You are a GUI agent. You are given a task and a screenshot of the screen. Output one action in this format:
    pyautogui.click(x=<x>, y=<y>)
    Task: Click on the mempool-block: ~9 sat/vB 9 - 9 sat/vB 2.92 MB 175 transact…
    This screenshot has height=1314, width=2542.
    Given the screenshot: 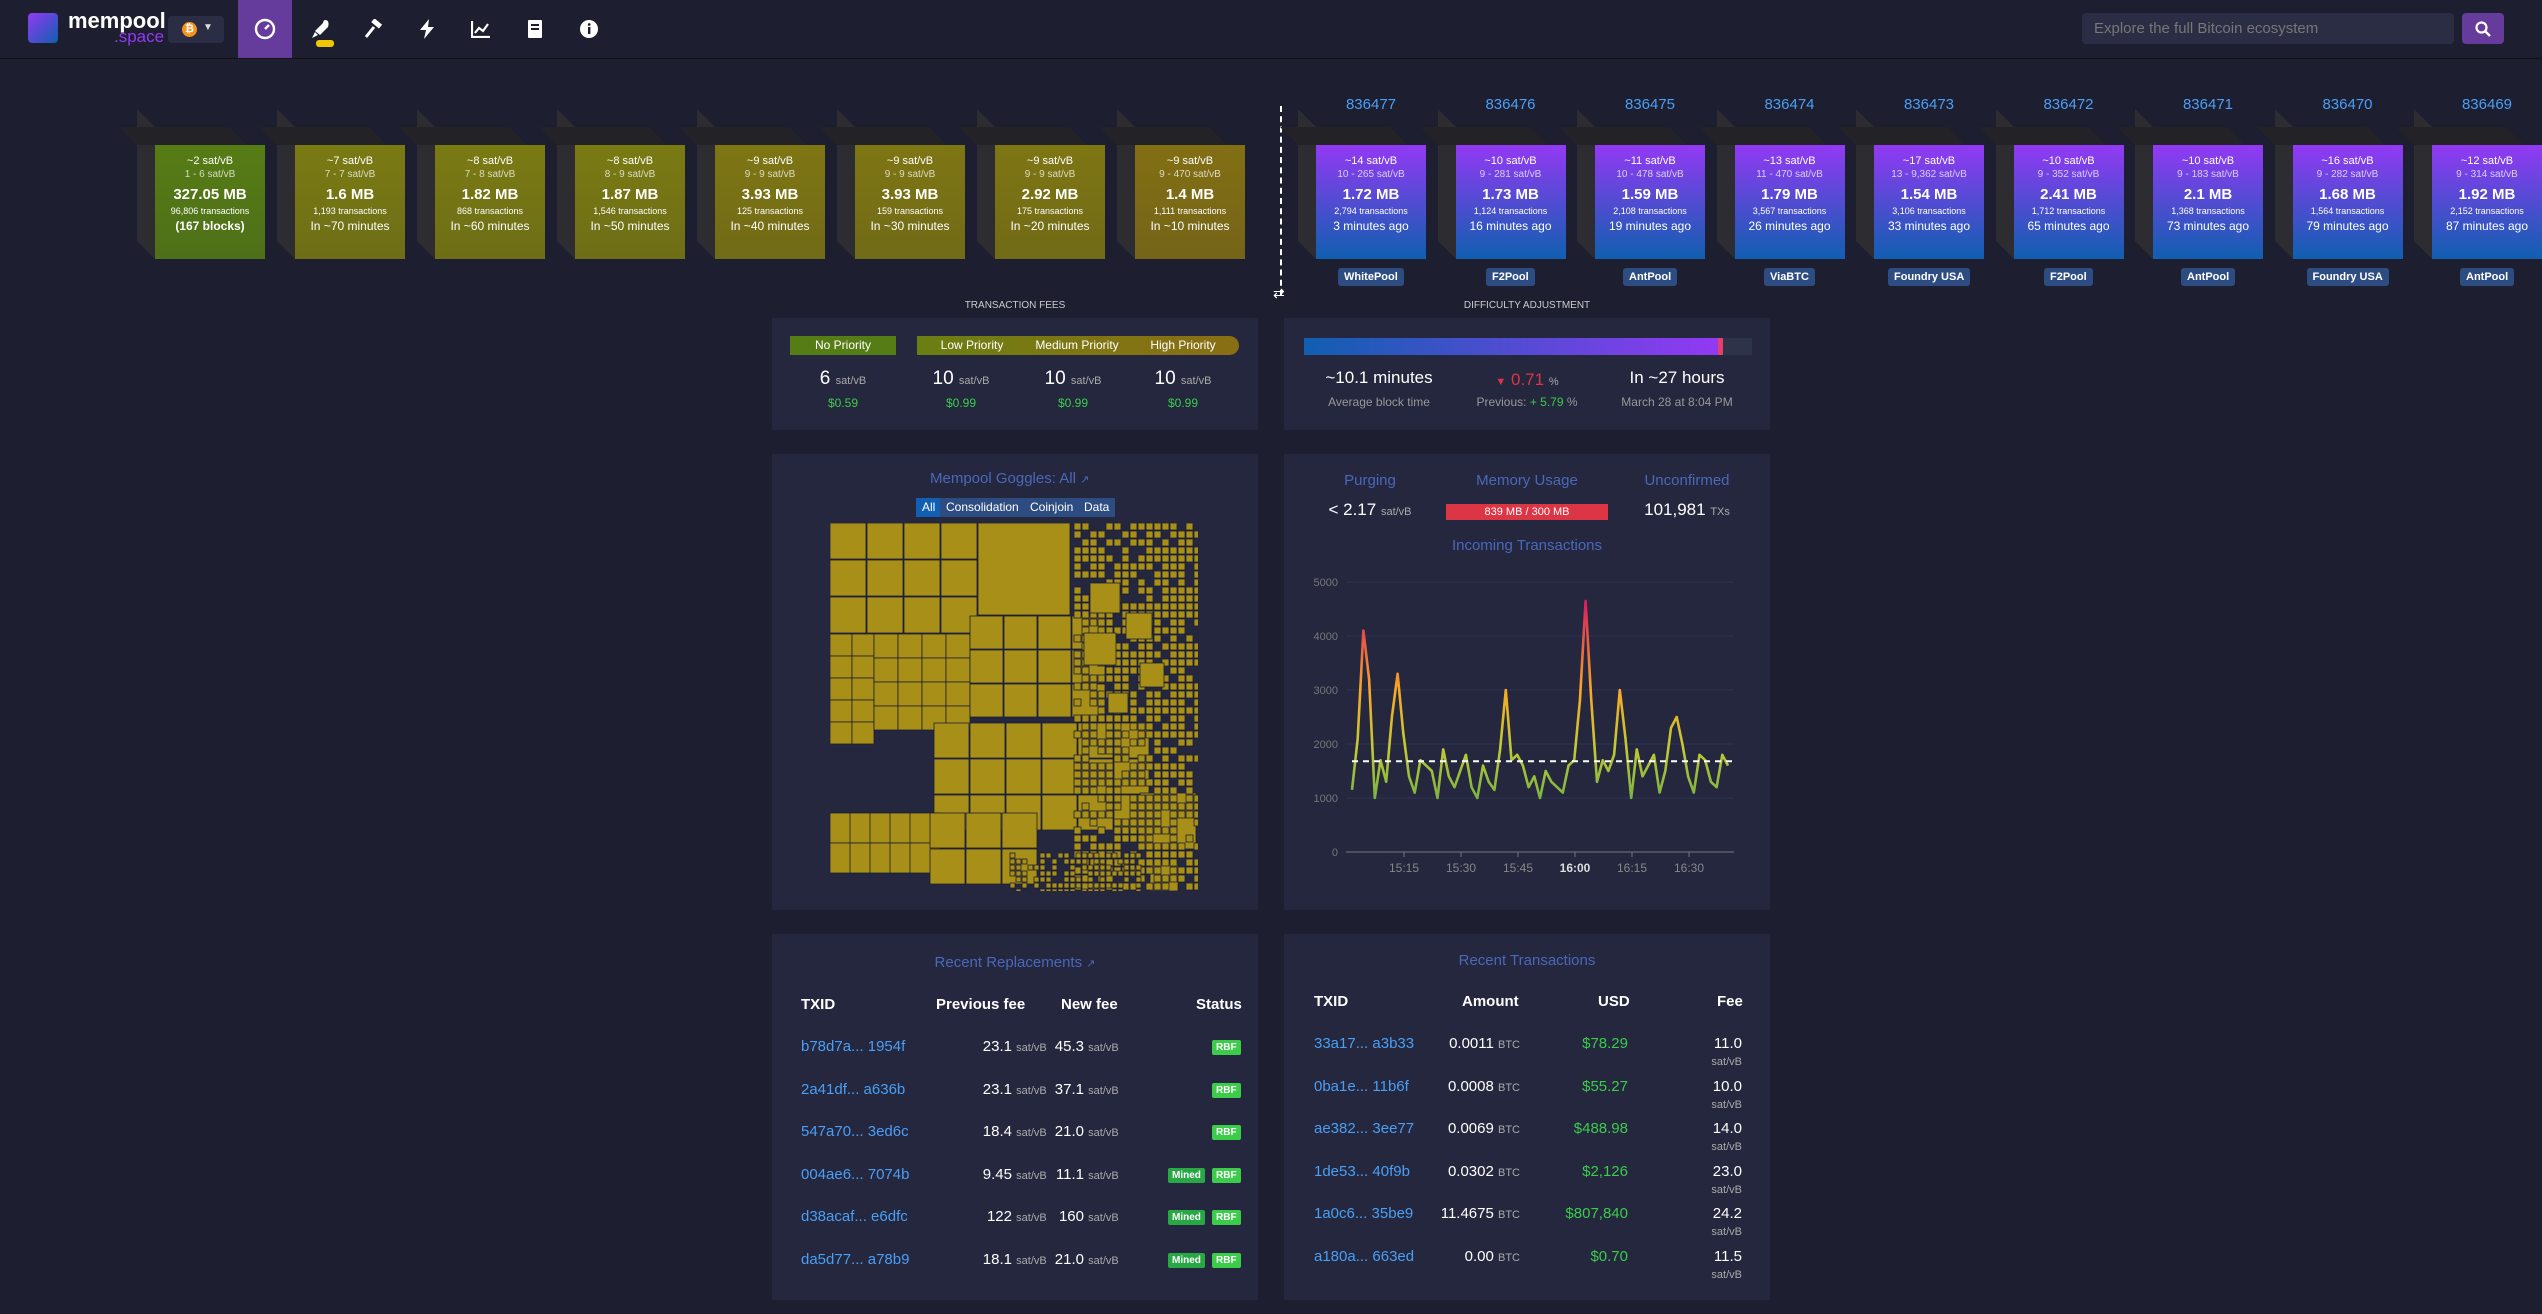 What is the action you would take?
    pyautogui.click(x=1032, y=184)
    